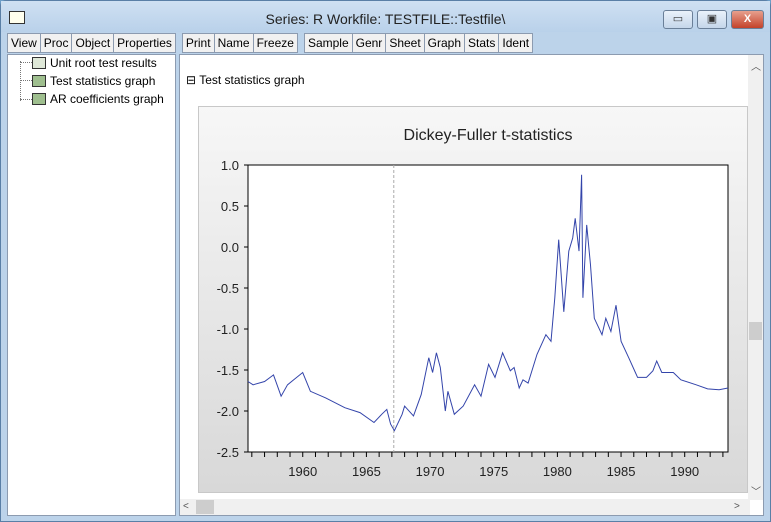 The width and height of the screenshot is (771, 522). Describe the element at coordinates (756, 67) in the screenshot. I see `scroll-up-icon: ︿` at that location.